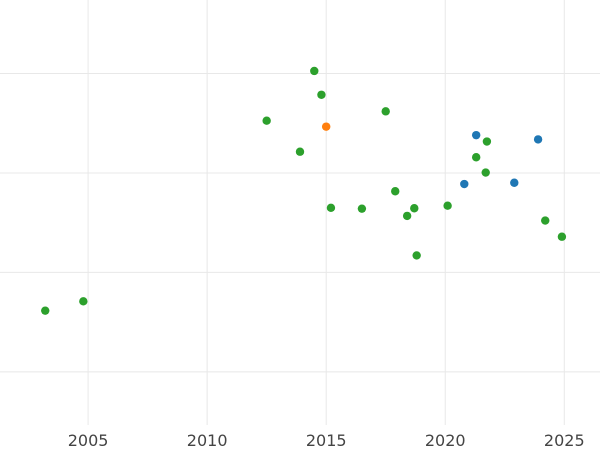  Describe the element at coordinates (445, 440) in the screenshot. I see `x-tick-label: 2020` at that location.